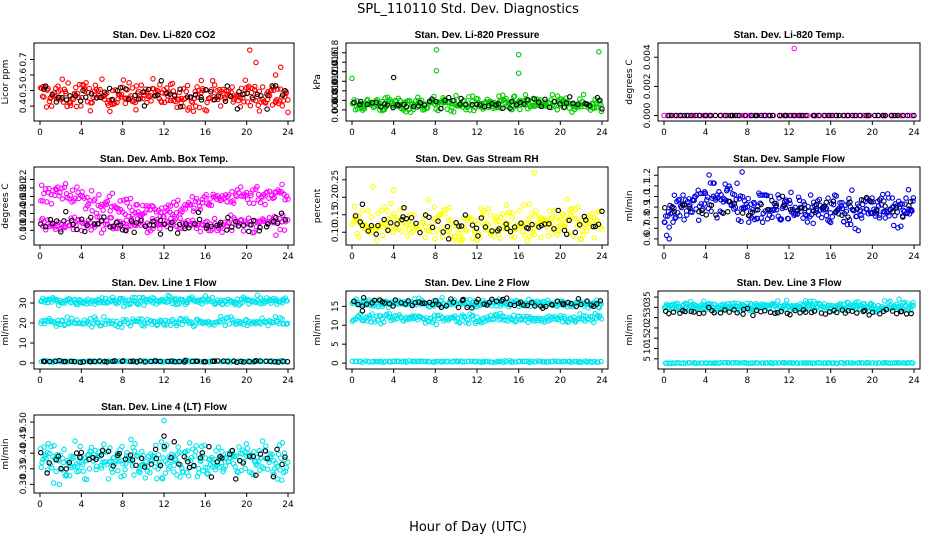  I want to click on panel-title: Stan. Dev. Line 2 Flow, so click(477, 283).